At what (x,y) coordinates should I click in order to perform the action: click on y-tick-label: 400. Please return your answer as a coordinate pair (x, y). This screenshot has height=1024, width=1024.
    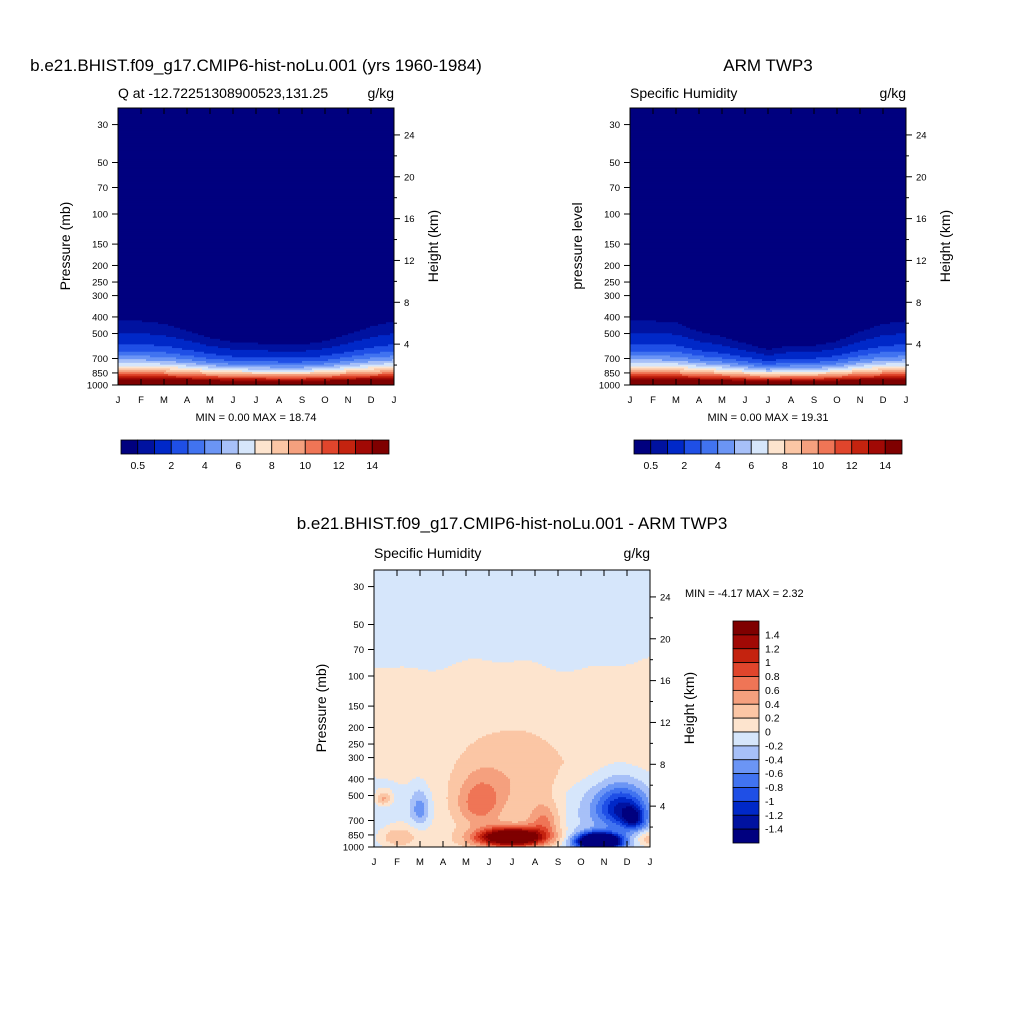
    Looking at the image, I should click on (612, 317).